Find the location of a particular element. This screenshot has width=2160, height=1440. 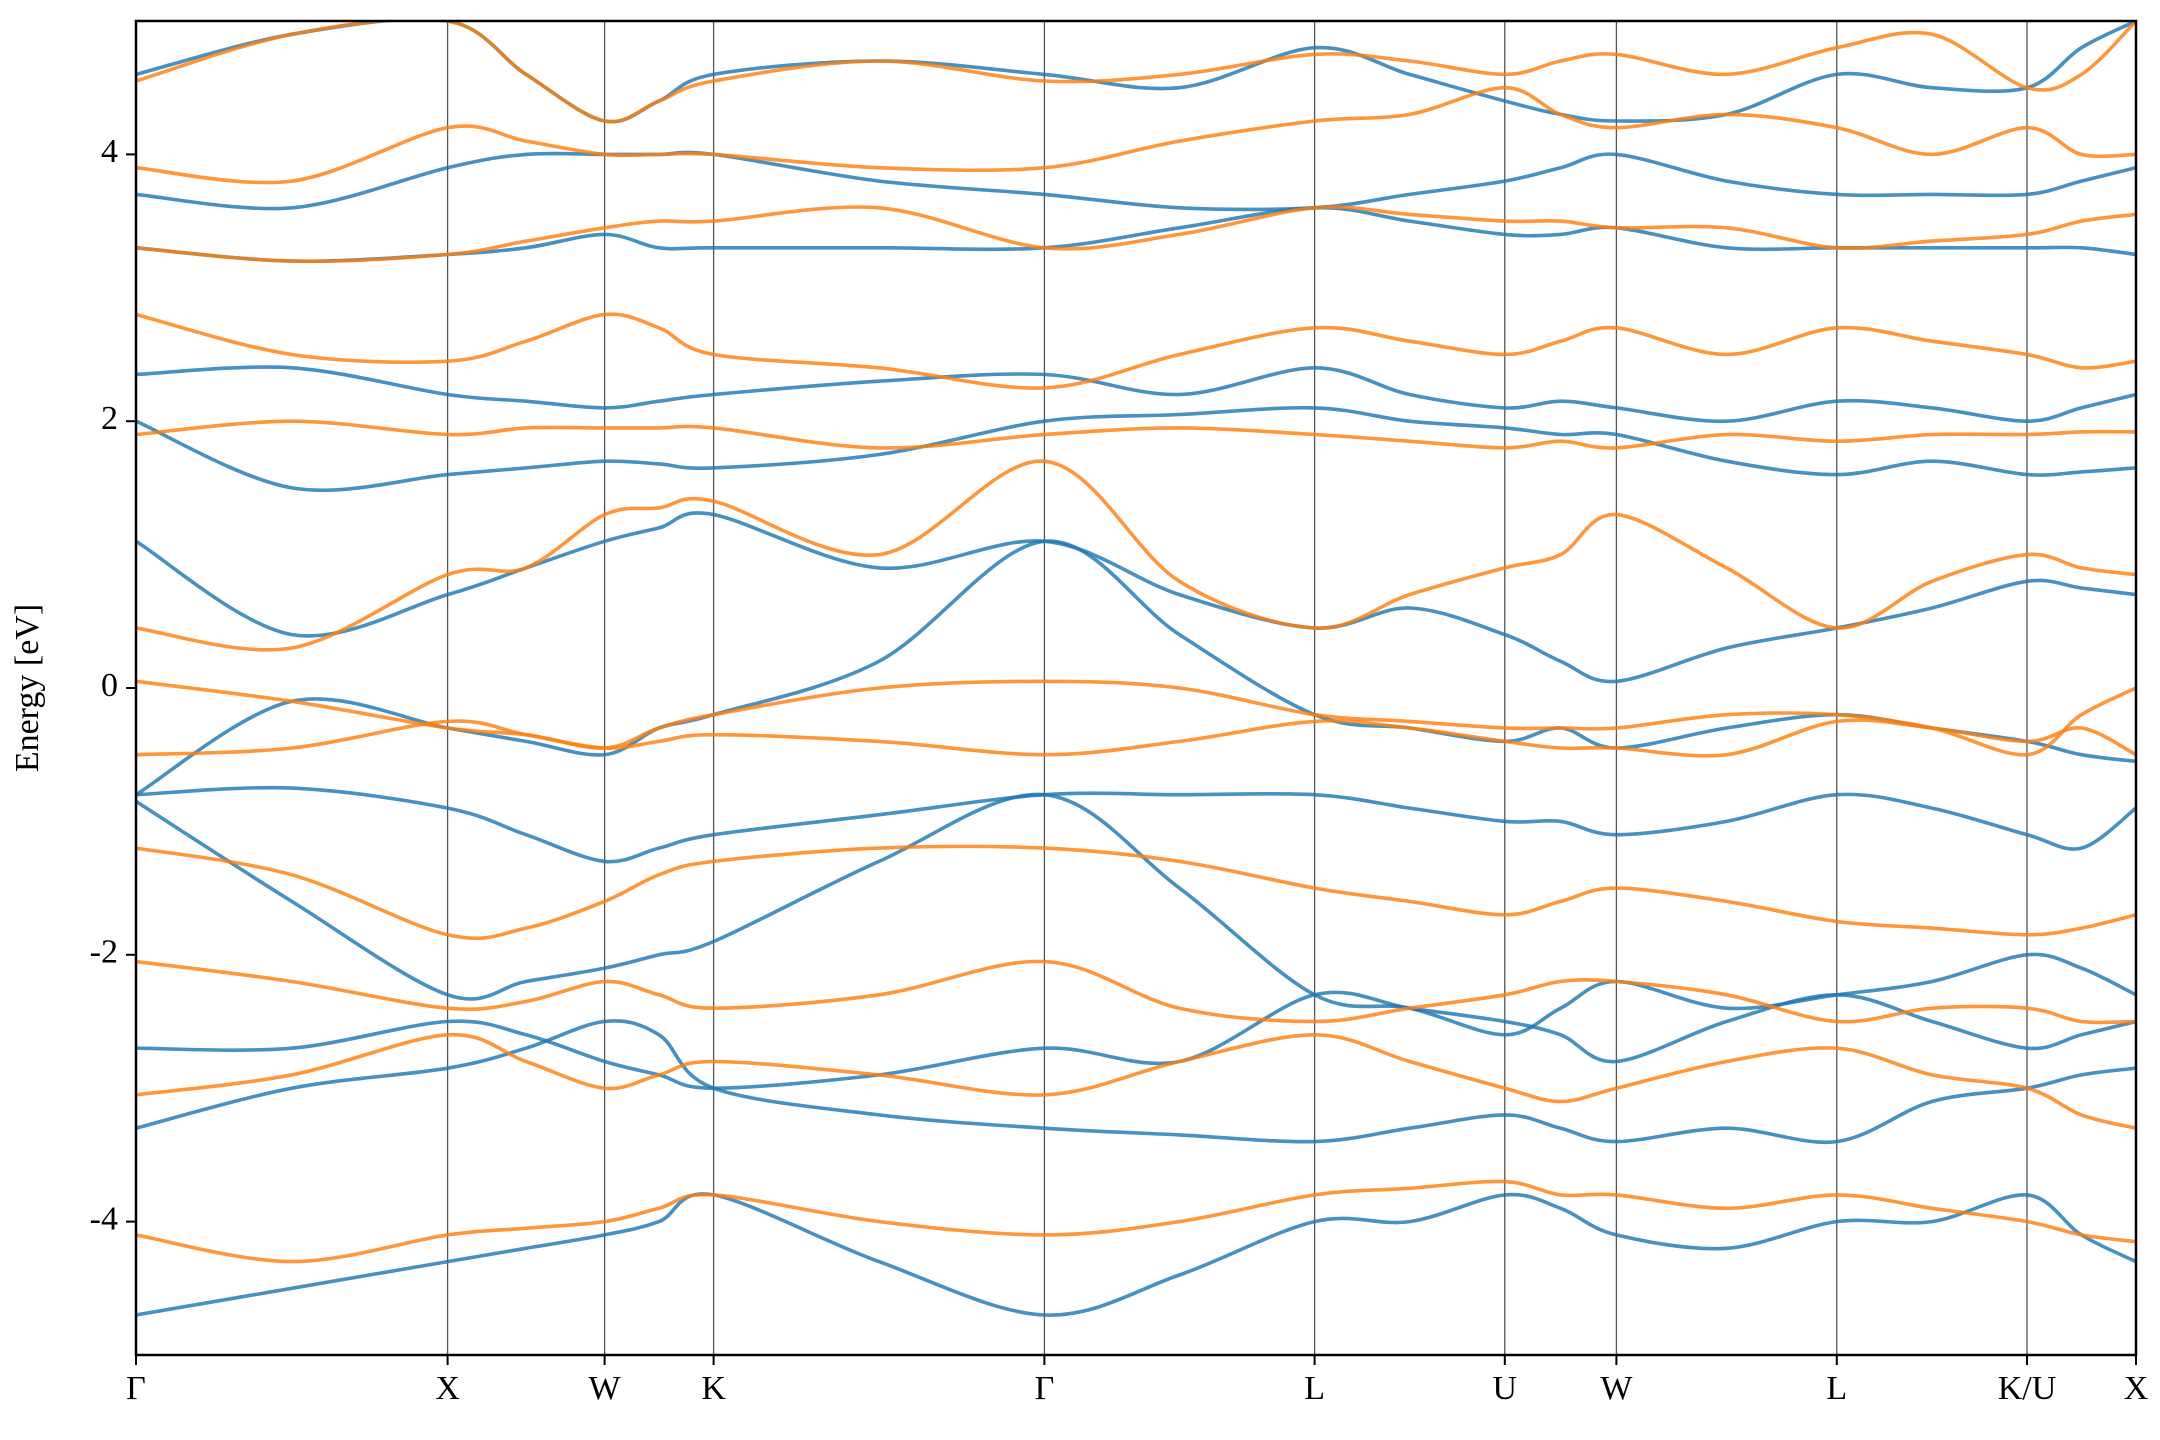

y-tick-label: -2 is located at coordinates (104, 952).